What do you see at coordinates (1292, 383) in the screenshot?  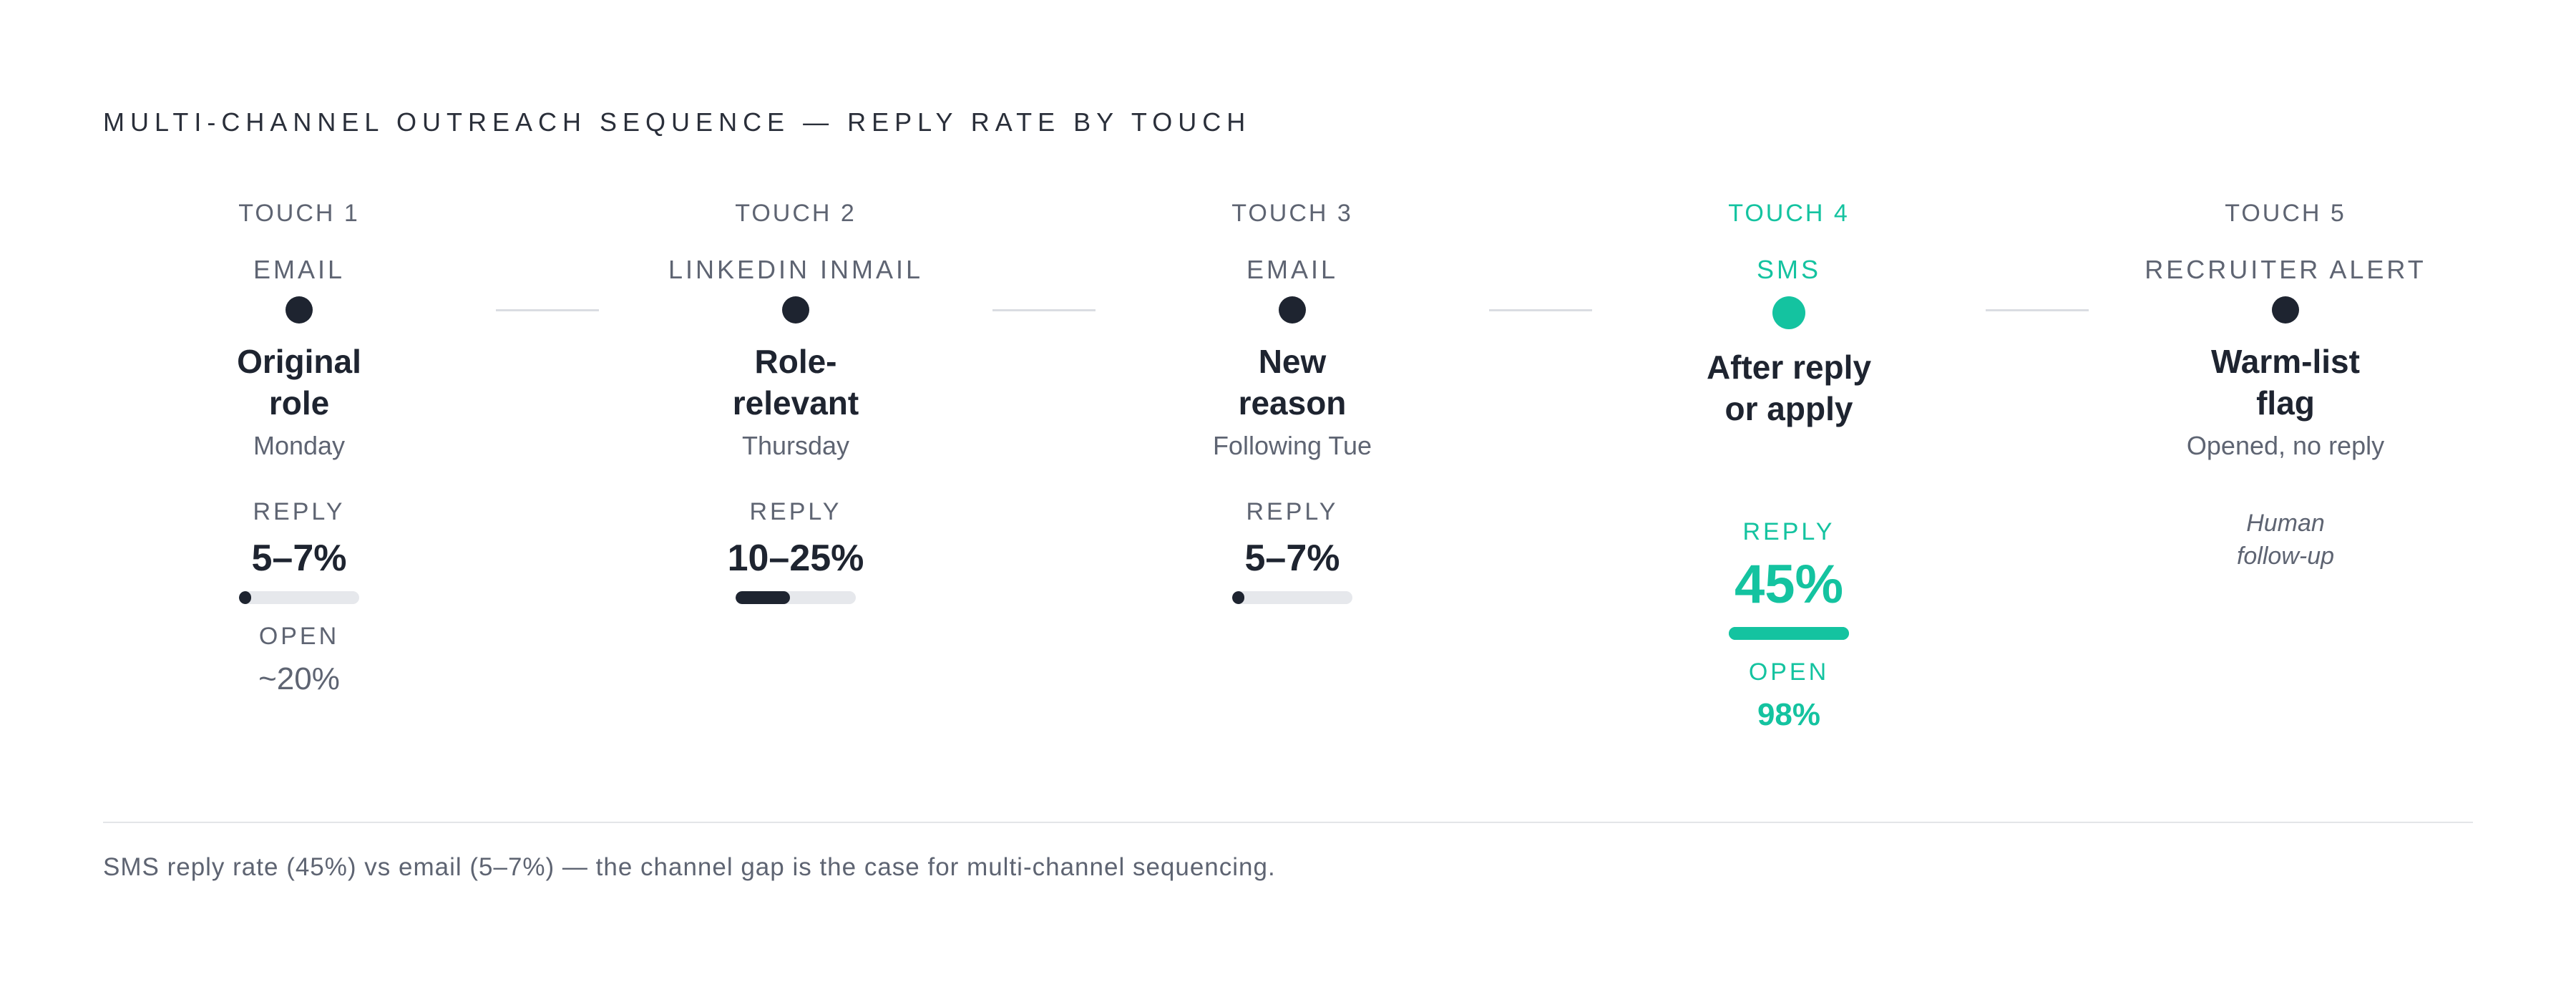 I see `touch-heading: New reason` at bounding box center [1292, 383].